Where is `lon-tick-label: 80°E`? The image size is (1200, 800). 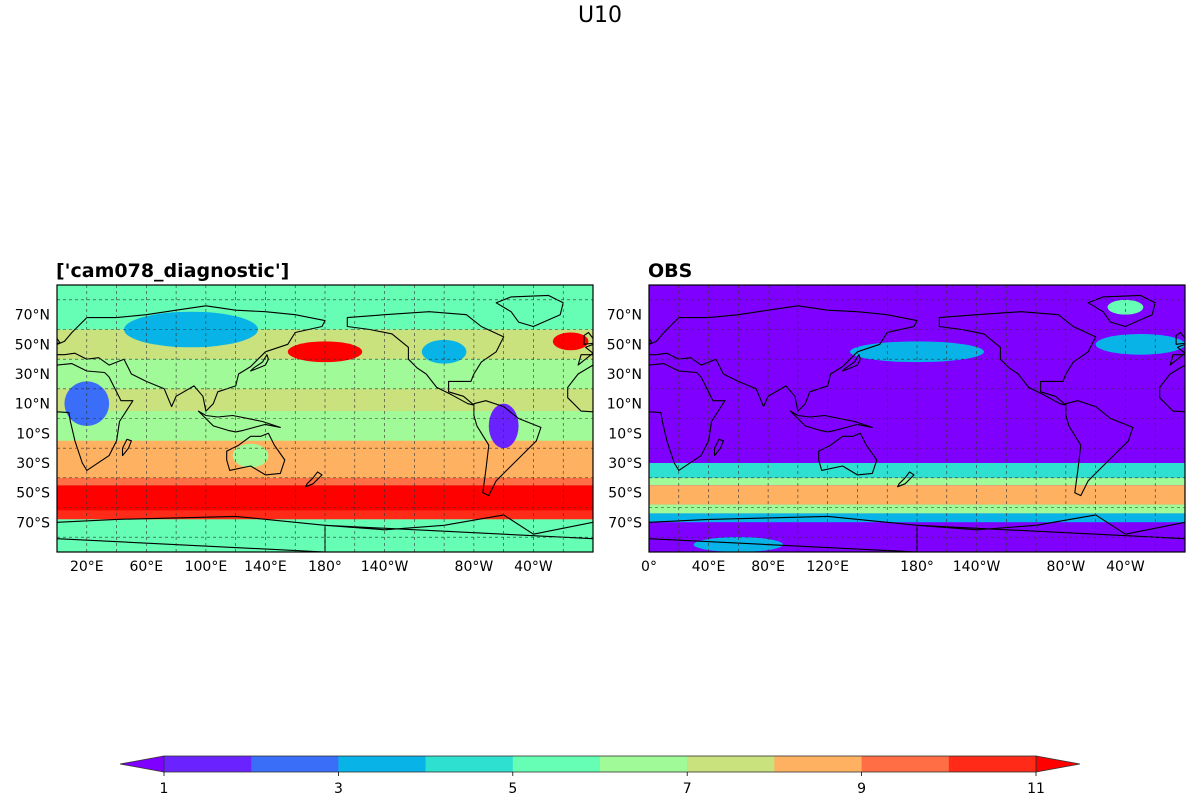 lon-tick-label: 80°E is located at coordinates (768, 567).